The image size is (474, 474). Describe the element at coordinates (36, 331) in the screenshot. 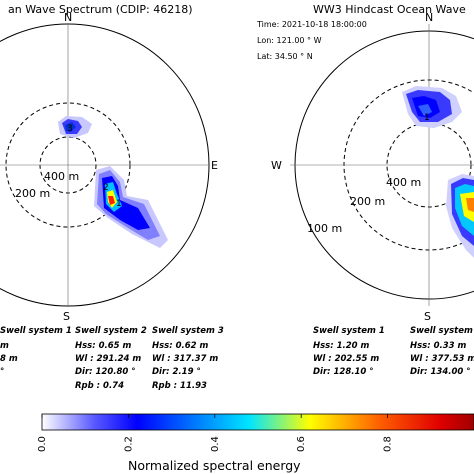

I see `left-swell-1-title: Swell system 1` at that location.